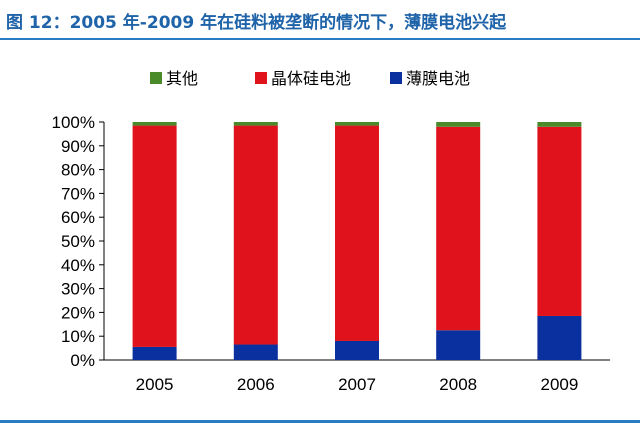 The image size is (640, 423). What do you see at coordinates (78, 170) in the screenshot?
I see `y-tick-label: 80%` at bounding box center [78, 170].